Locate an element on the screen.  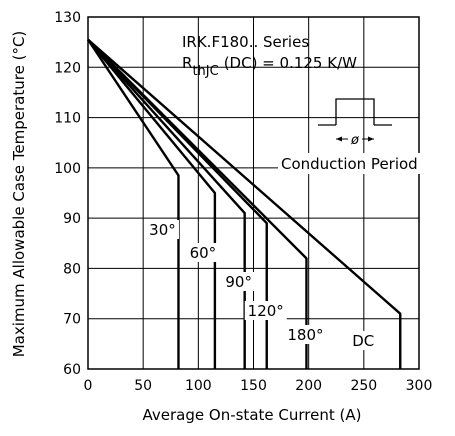
x-tick-label: 300 is located at coordinates (419, 386).